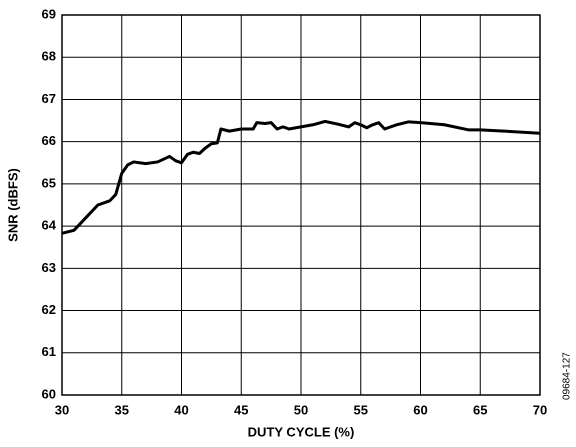  Describe the element at coordinates (49, 140) in the screenshot. I see `y-tick-label: 66` at that location.